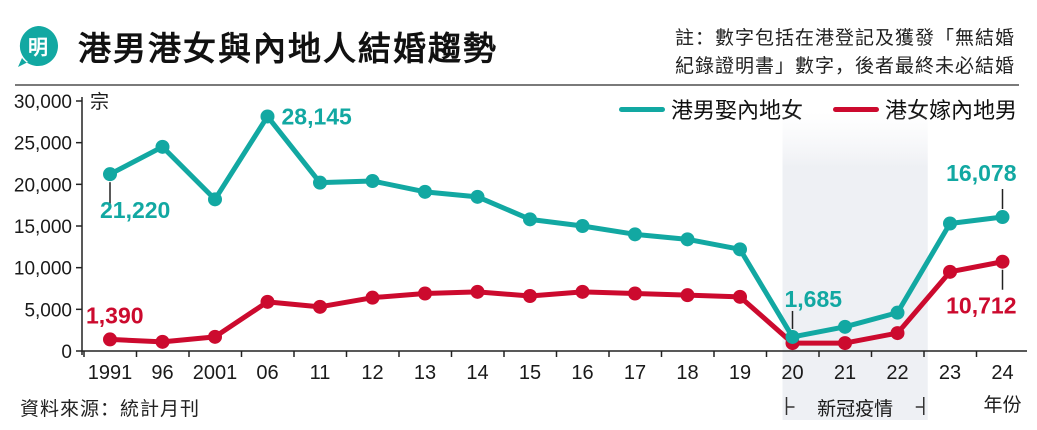 The height and width of the screenshot is (430, 1037). I want to click on ming-pao-logo-icon: 明, so click(38, 46).